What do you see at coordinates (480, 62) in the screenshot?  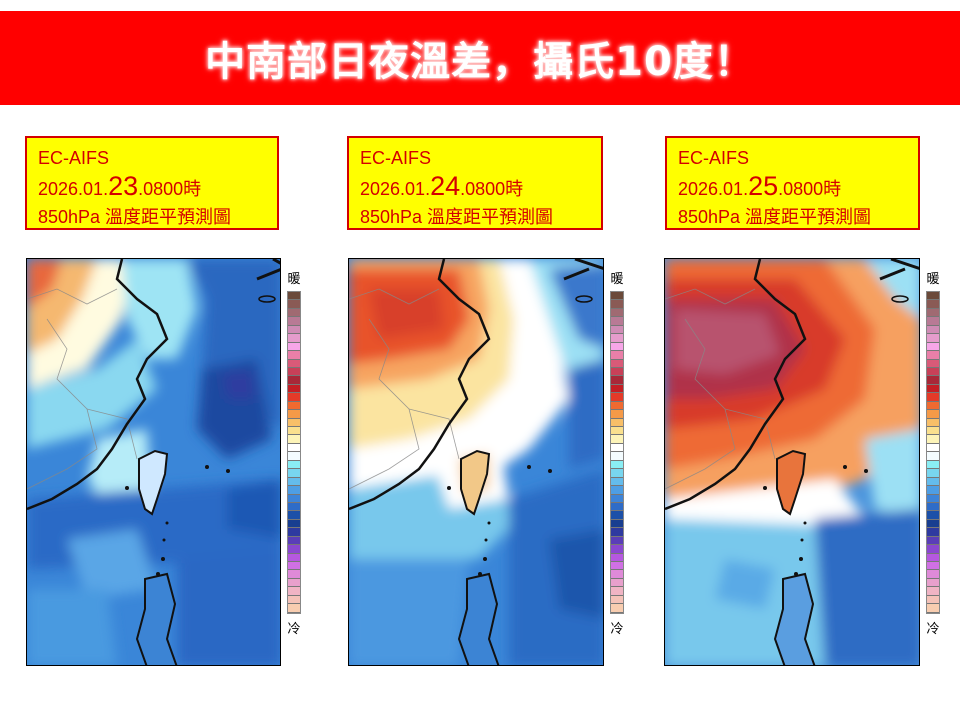 I see `banner-title: 中南部日夜溫差，攝氏10度！` at bounding box center [480, 62].